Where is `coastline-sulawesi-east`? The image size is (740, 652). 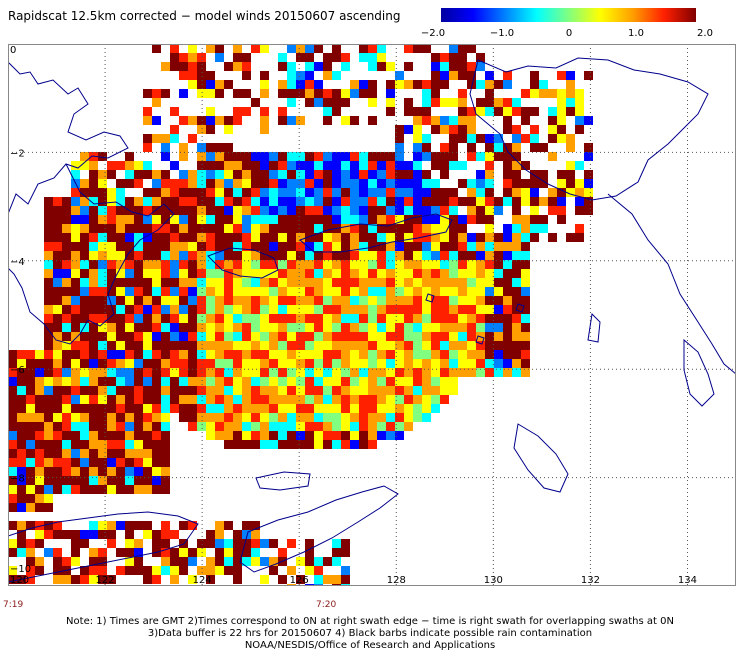 coastline-sulawesi-east is located at coordinates (91, 254).